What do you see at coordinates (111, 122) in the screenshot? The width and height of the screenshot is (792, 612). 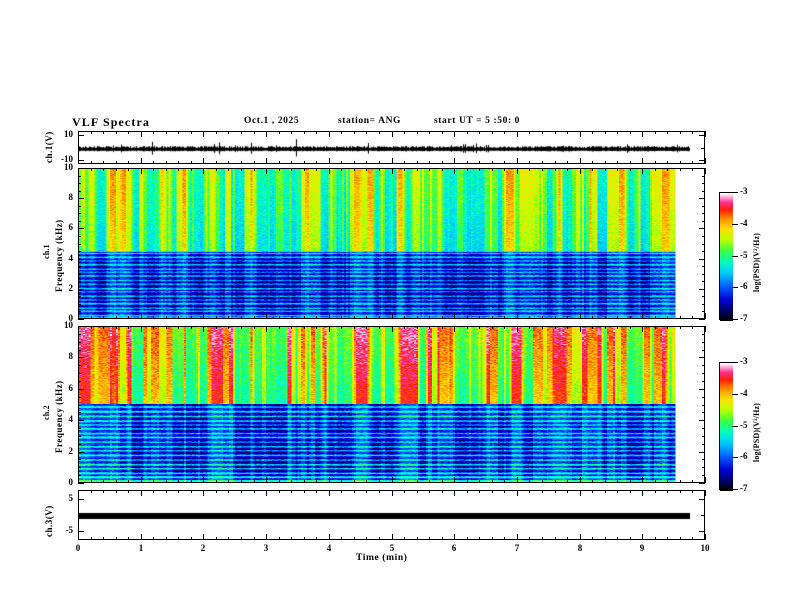 I see `figure-title: VLF Spectra` at bounding box center [111, 122].